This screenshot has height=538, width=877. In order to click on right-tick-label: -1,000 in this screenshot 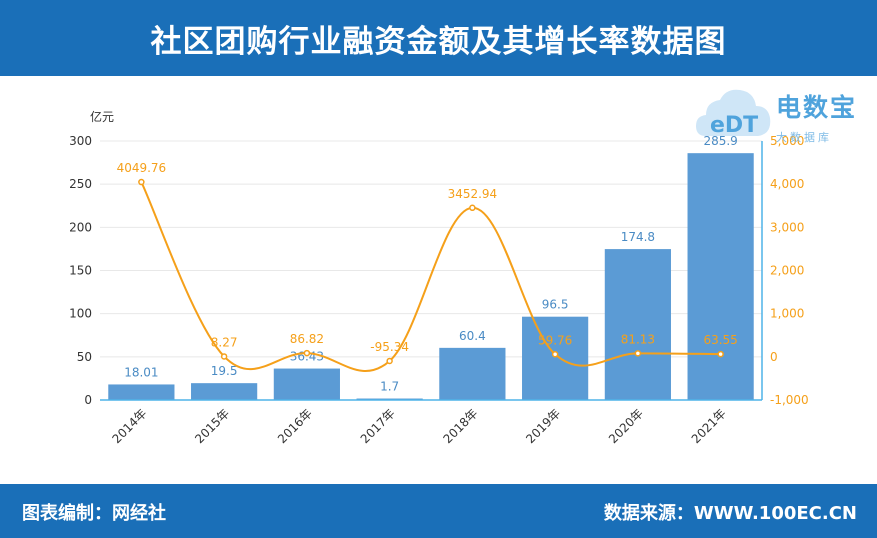, I will do `click(789, 400)`.